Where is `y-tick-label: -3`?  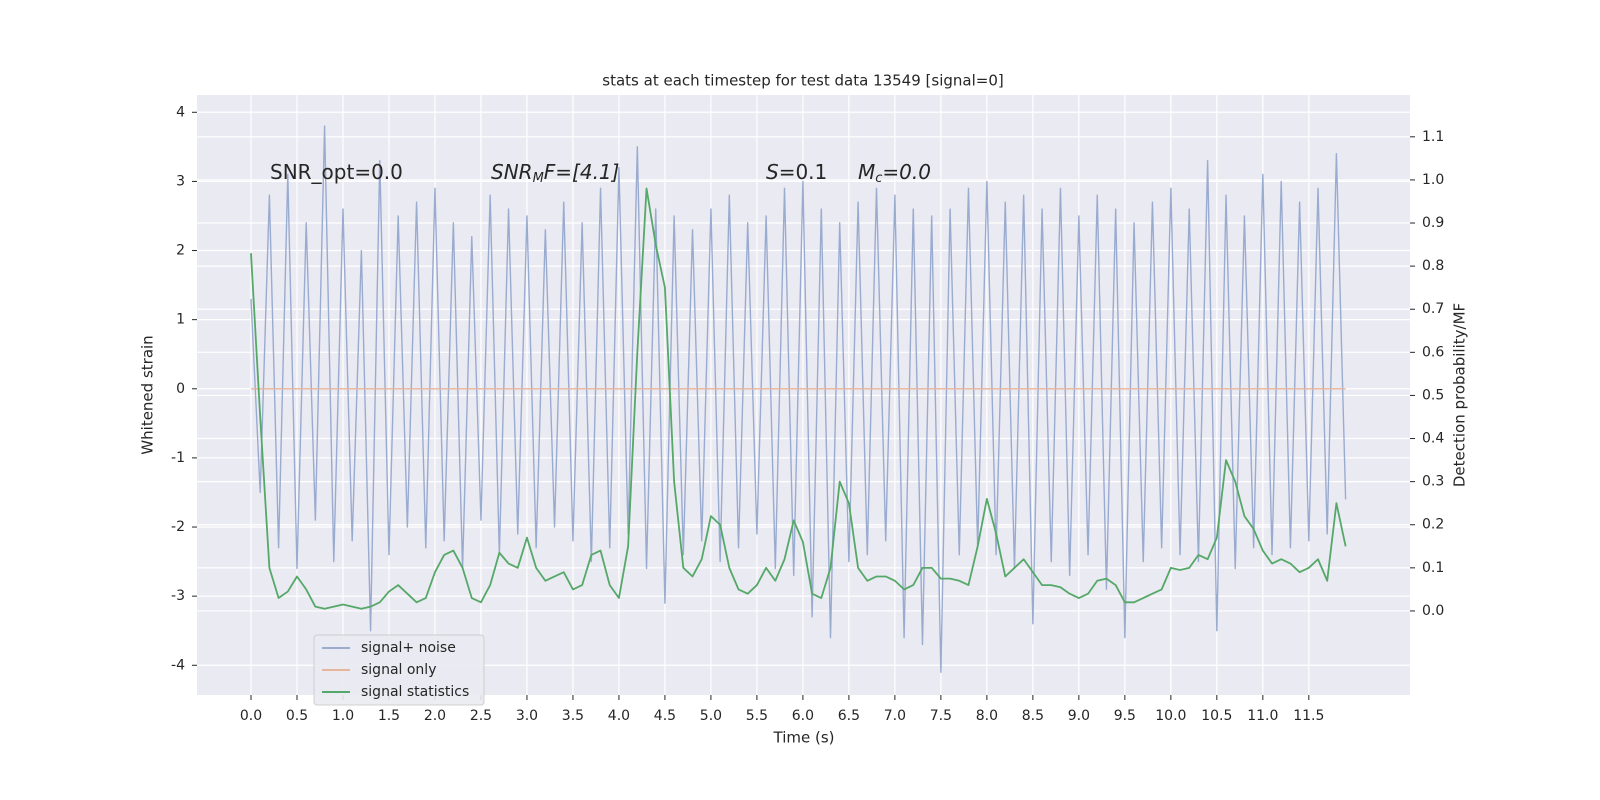 y-tick-label: -3 is located at coordinates (178, 596).